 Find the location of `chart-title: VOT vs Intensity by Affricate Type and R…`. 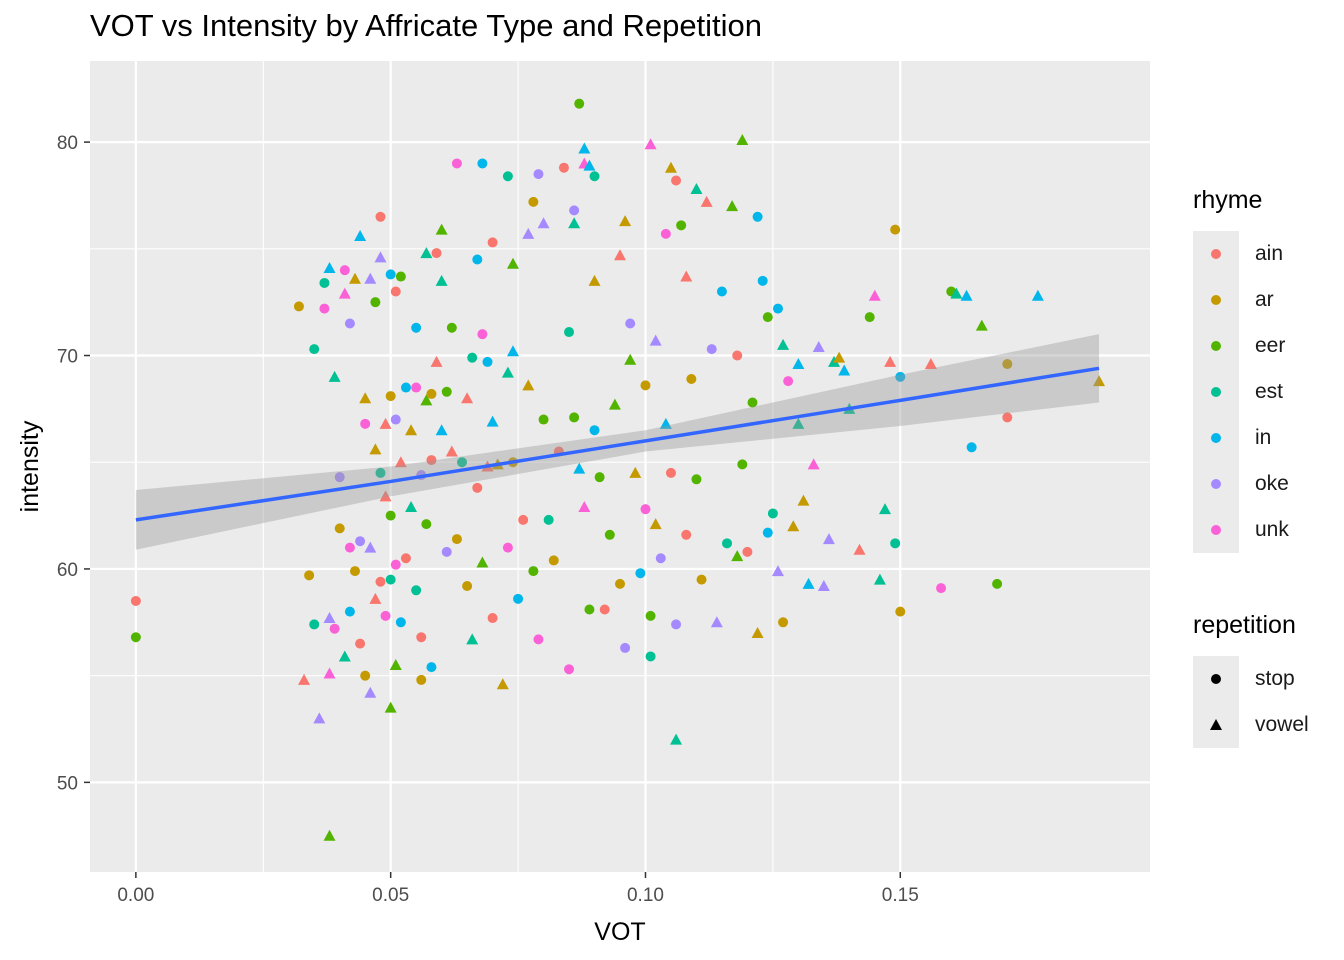

chart-title: VOT vs Intensity by Affricate Type and R… is located at coordinates (426, 25).